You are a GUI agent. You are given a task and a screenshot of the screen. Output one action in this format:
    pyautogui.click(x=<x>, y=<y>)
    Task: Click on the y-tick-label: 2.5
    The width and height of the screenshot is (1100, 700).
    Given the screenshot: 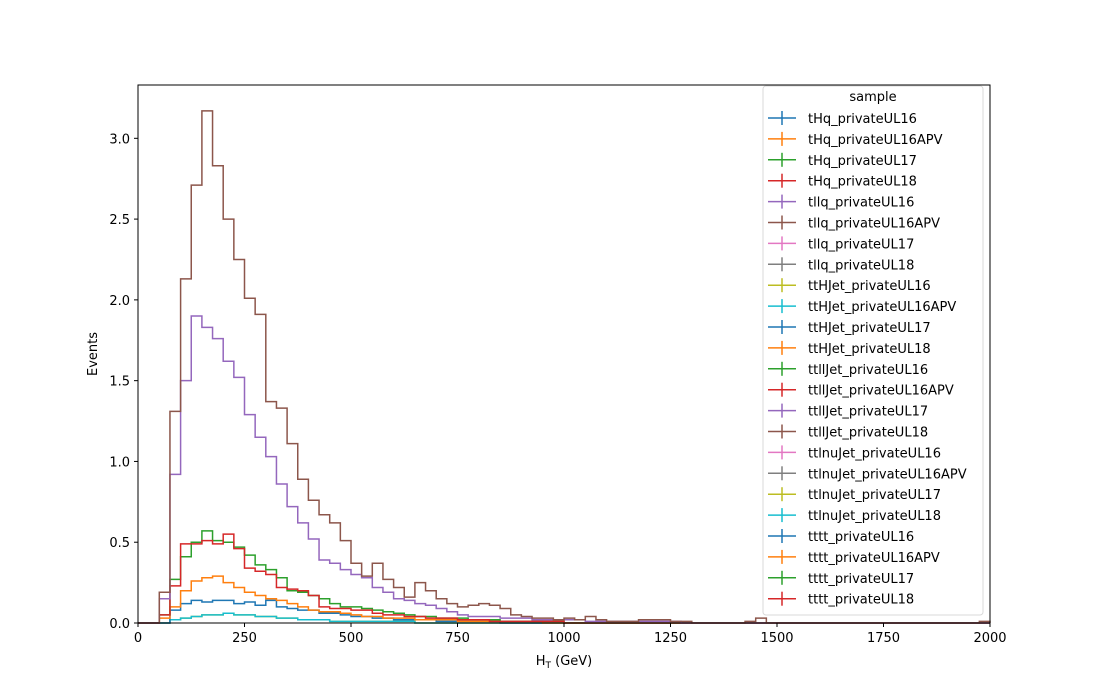 What is the action you would take?
    pyautogui.click(x=119, y=220)
    